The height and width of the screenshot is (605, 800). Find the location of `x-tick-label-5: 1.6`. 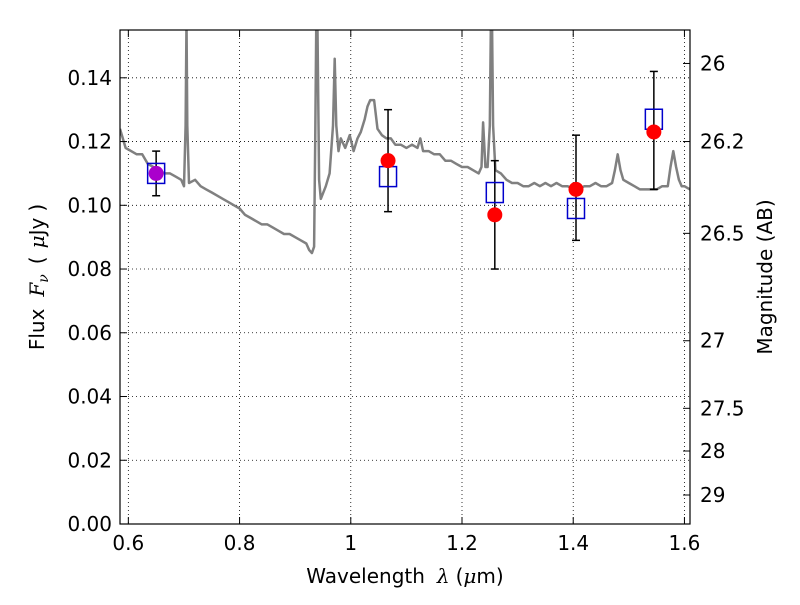

x-tick-label-5: 1.6 is located at coordinates (685, 543).